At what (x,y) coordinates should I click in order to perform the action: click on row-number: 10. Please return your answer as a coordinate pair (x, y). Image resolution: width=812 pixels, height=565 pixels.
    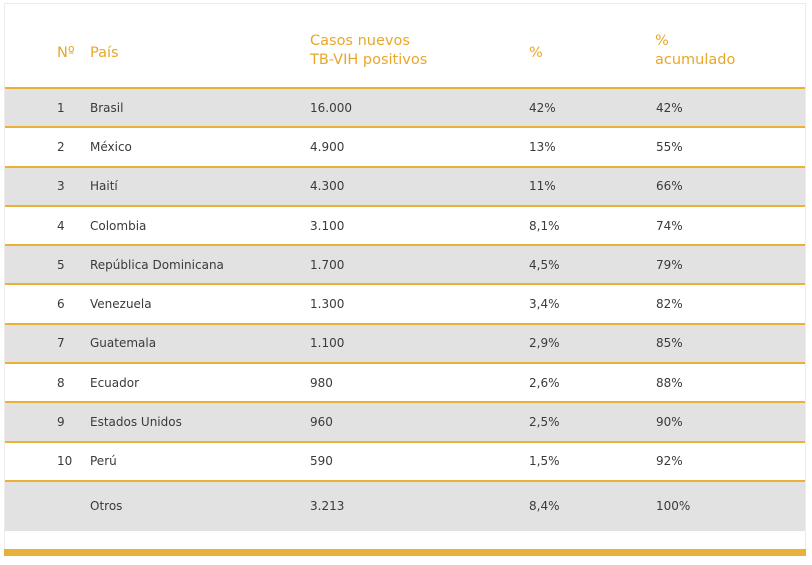
    Looking at the image, I should click on (65, 461).